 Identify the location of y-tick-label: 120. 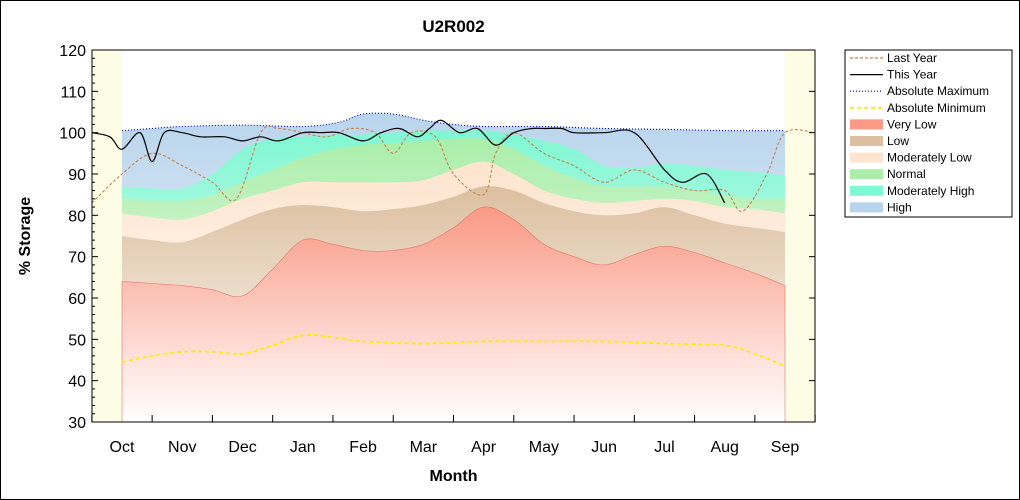
(72, 51).